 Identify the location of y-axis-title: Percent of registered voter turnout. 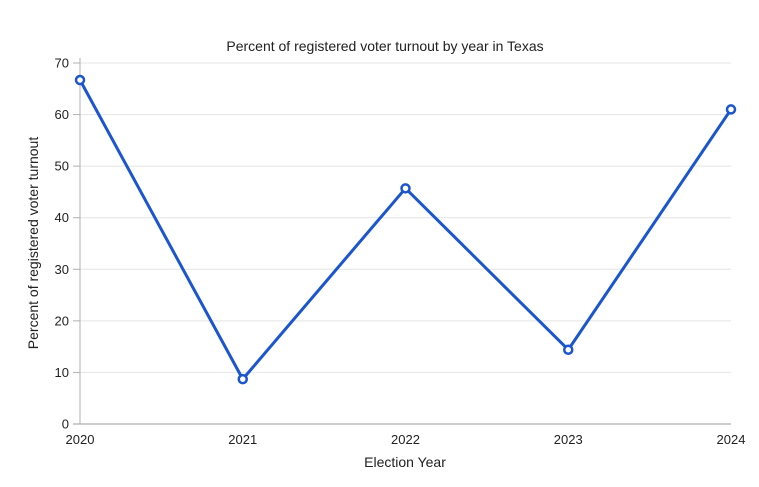
(33, 243).